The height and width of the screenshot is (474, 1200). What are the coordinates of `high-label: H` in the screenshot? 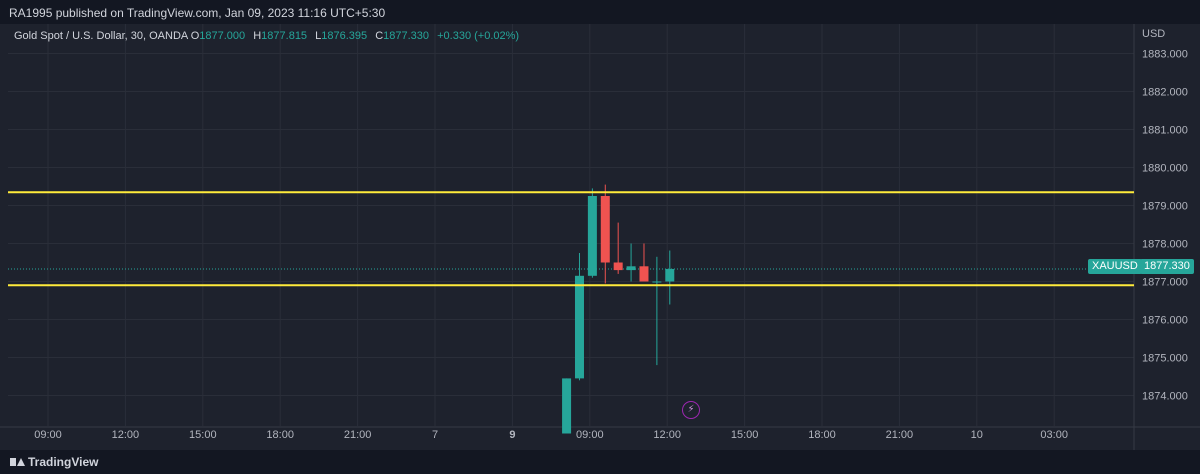 It's located at (257, 36).